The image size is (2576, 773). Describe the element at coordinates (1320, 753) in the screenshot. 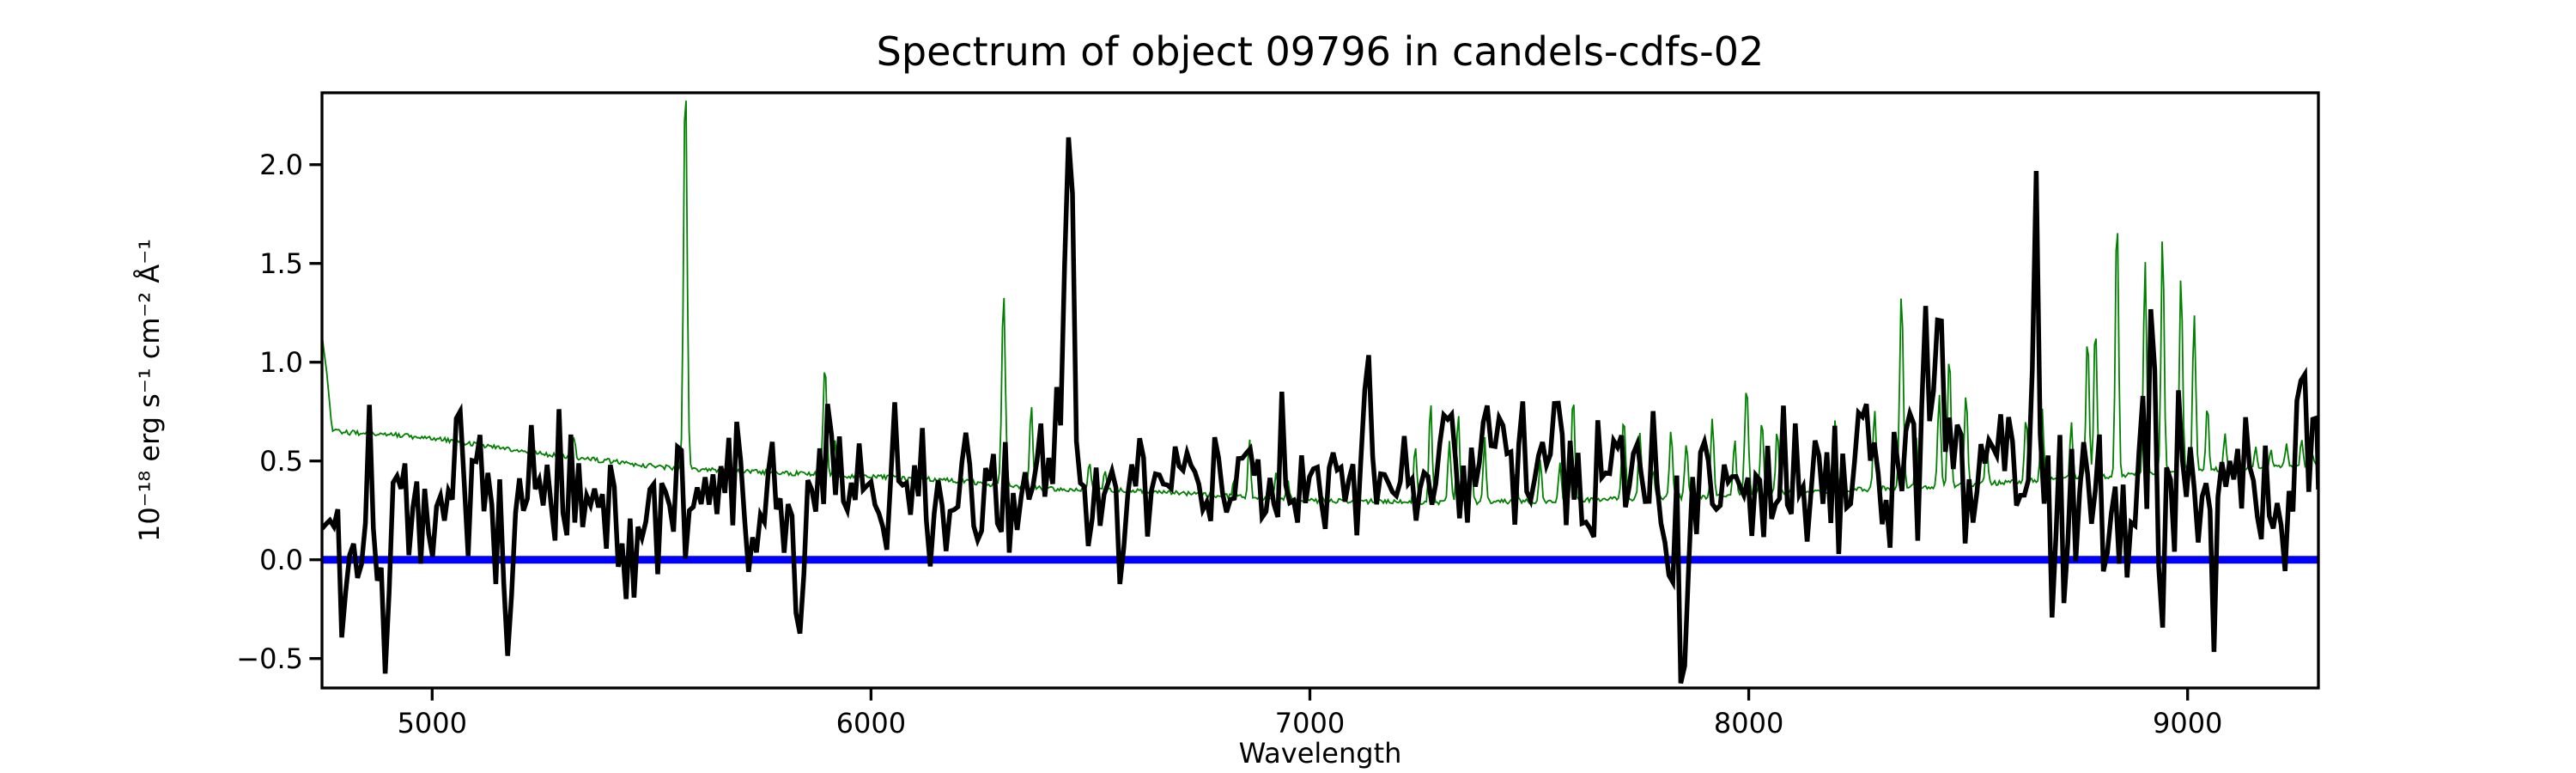

I see `x-axis-label: Wavelength` at that location.